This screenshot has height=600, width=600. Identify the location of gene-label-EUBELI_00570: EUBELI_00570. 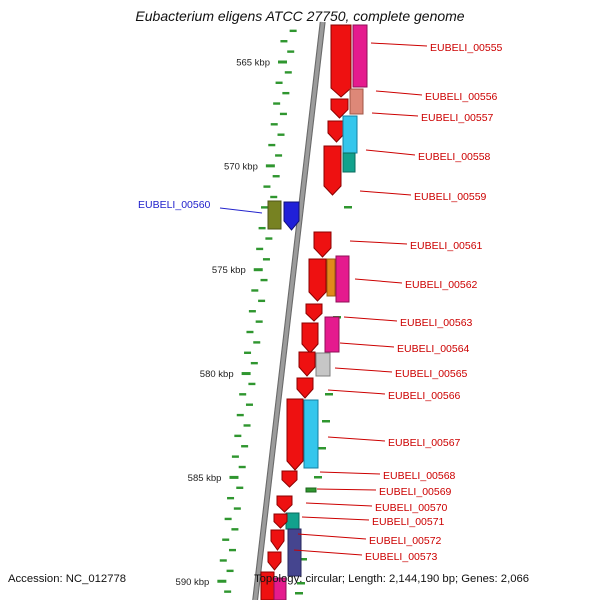
(411, 508).